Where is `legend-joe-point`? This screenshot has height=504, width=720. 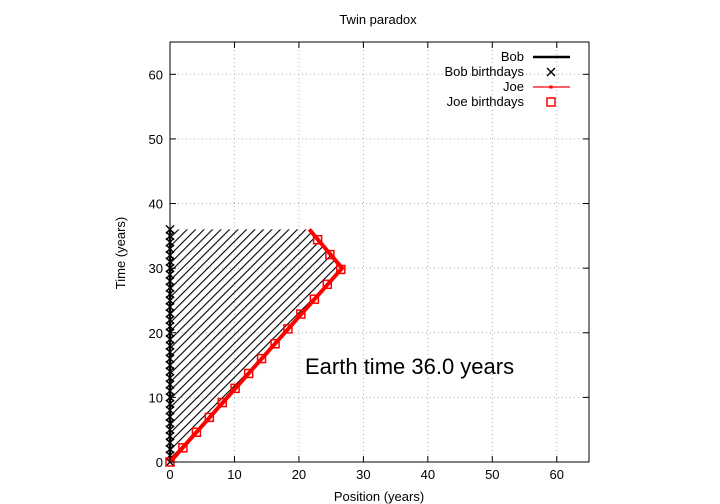
legend-joe-point is located at coordinates (551, 87).